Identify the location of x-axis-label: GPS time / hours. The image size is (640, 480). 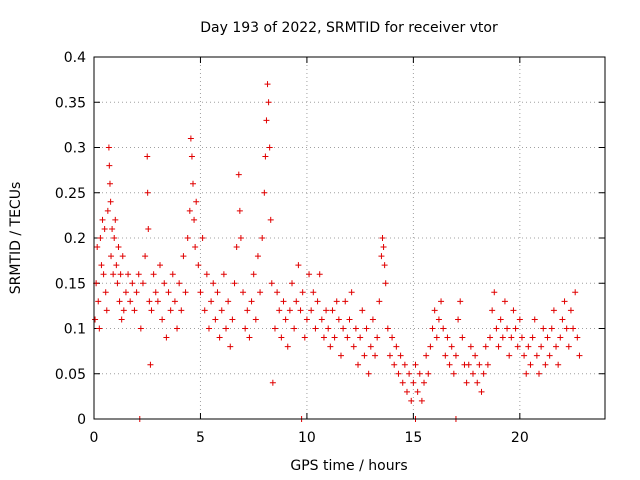
(348, 466).